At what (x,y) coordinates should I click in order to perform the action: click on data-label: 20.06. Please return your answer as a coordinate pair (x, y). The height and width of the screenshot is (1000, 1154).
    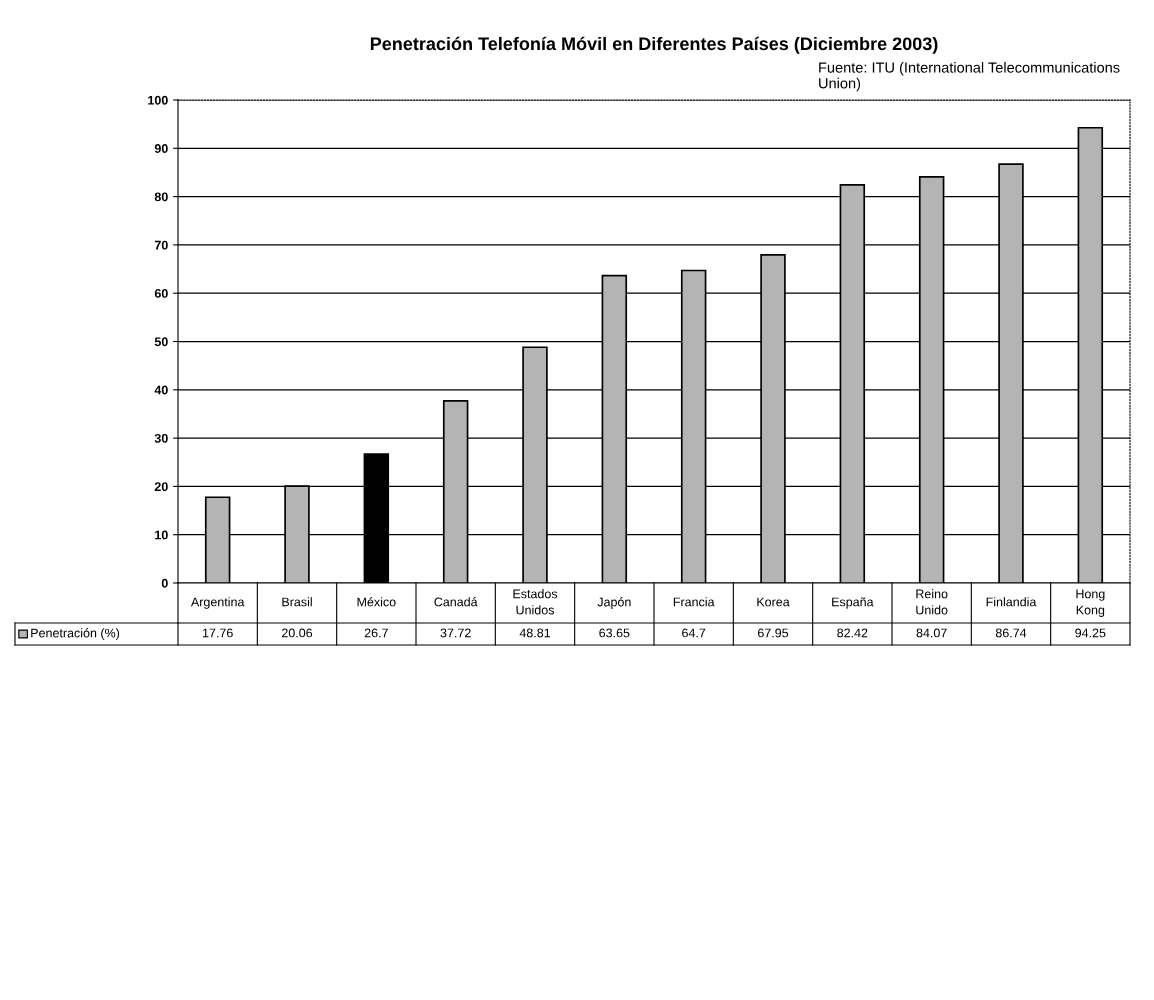
    Looking at the image, I should click on (297, 633).